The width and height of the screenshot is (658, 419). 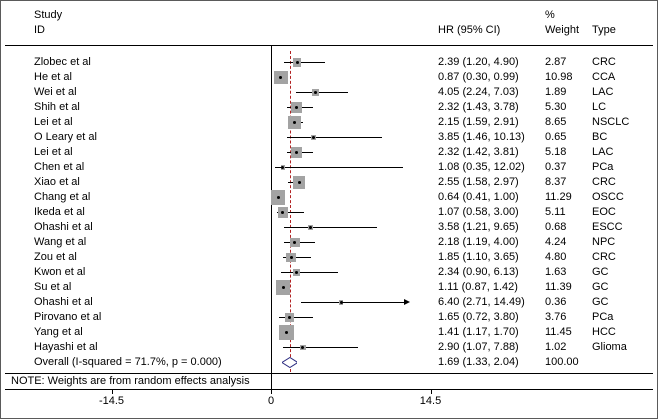 What do you see at coordinates (128, 362) in the screenshot?
I see `overall-label: Overall (I-squared = 71.7%, p = 0.000)` at bounding box center [128, 362].